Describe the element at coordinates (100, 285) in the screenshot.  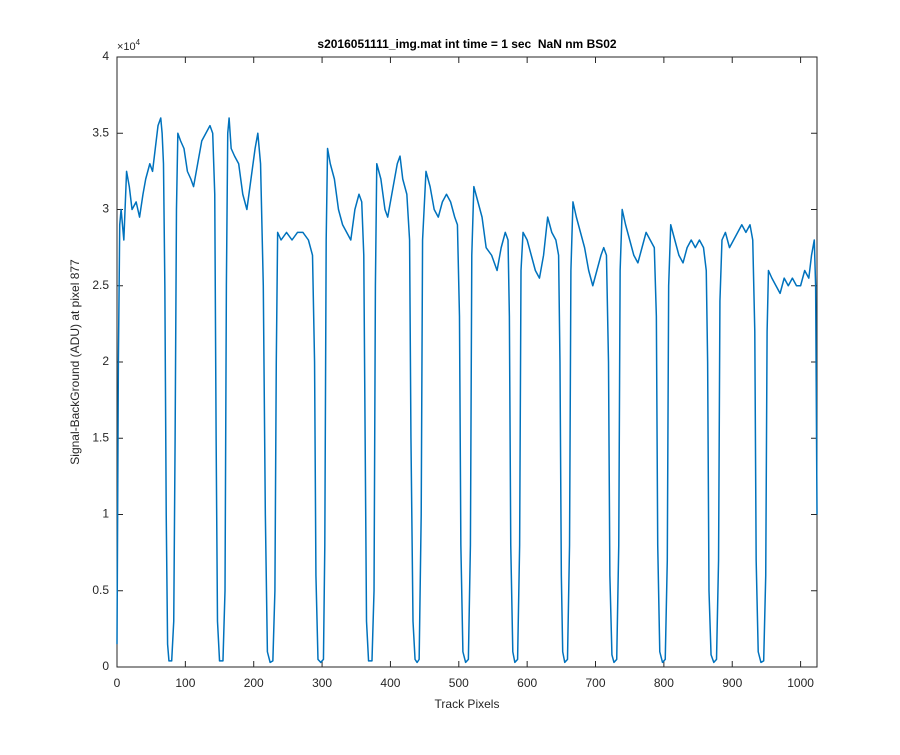
I see `y-tick-label: 2.5` at that location.